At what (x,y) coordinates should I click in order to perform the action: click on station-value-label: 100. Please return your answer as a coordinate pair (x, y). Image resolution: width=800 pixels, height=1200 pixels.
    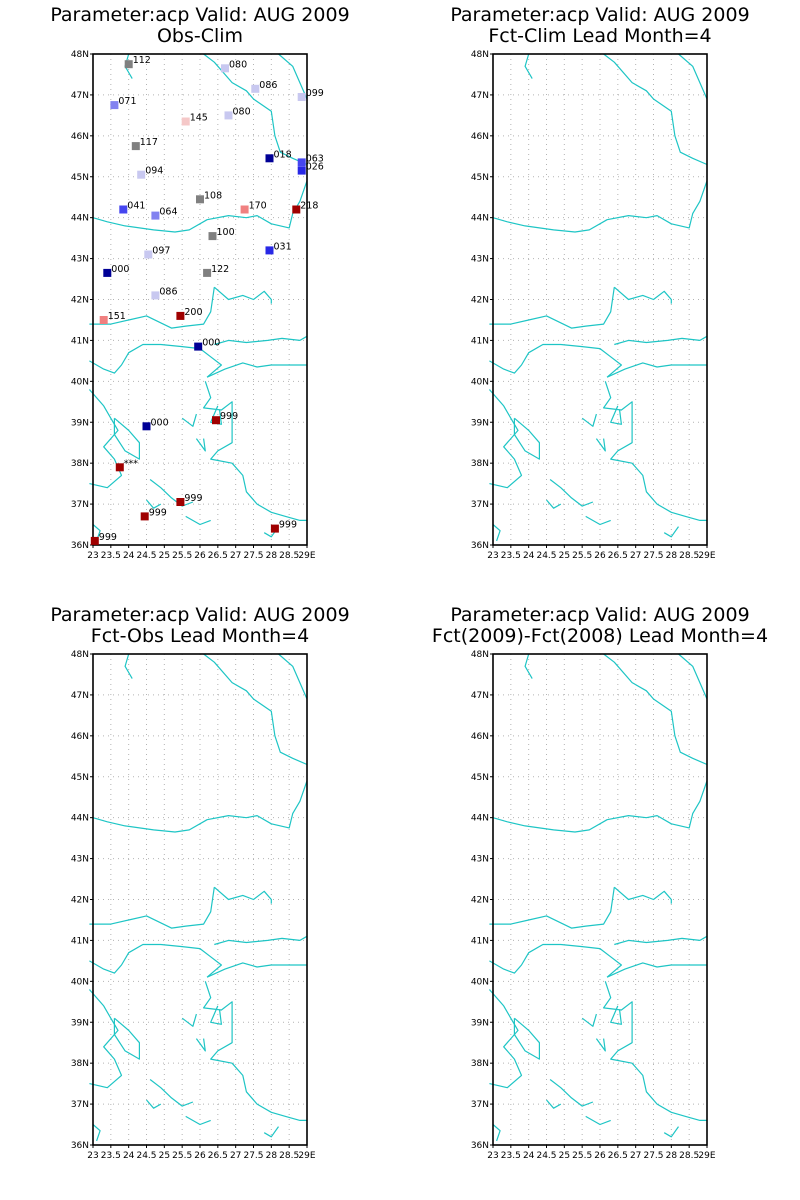
    Looking at the image, I should click on (226, 232).